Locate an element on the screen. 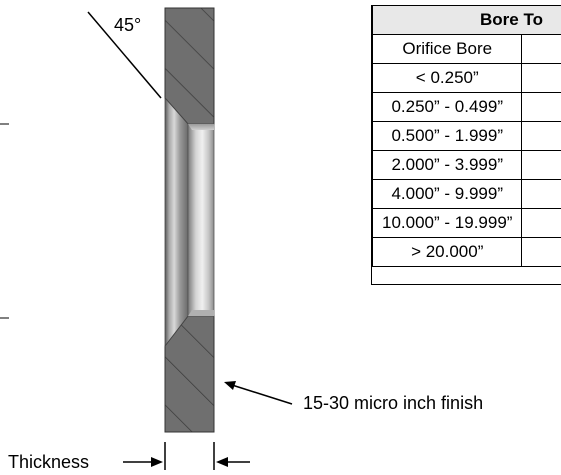  bevel-face is located at coordinates (176, 222).